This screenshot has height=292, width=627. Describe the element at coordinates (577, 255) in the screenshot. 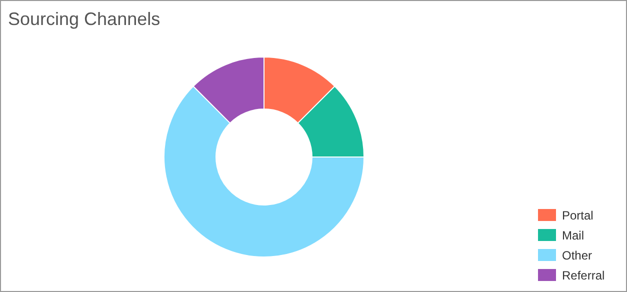

I see `legend-label: Other` at that location.